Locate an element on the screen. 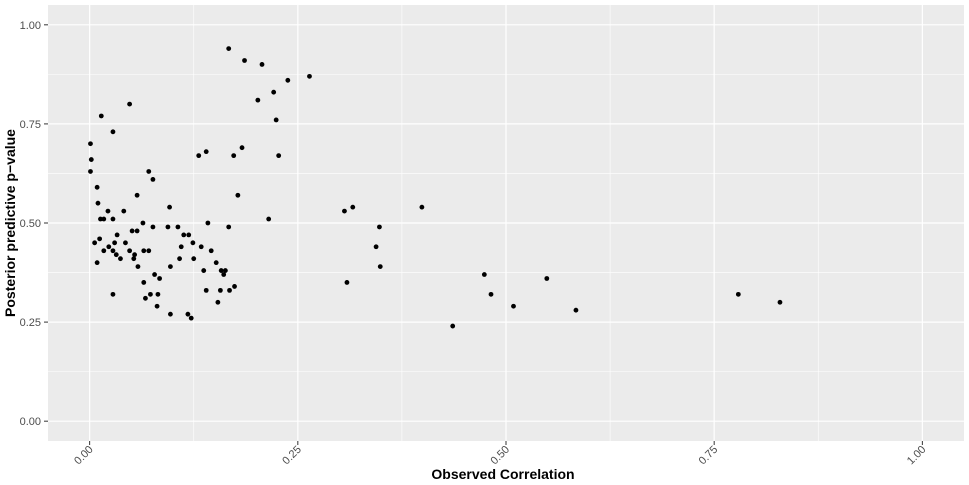  x-tick-label: 0.50 is located at coordinates (500, 456).